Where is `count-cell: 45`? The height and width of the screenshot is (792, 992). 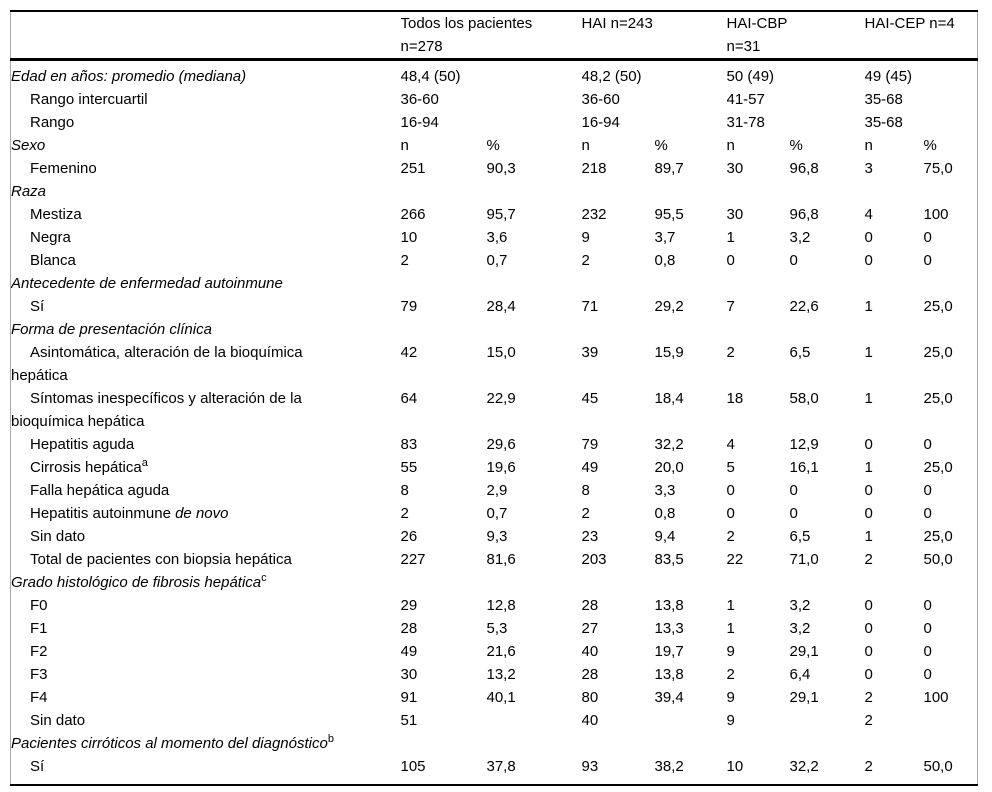 count-cell: 45 is located at coordinates (590, 398).